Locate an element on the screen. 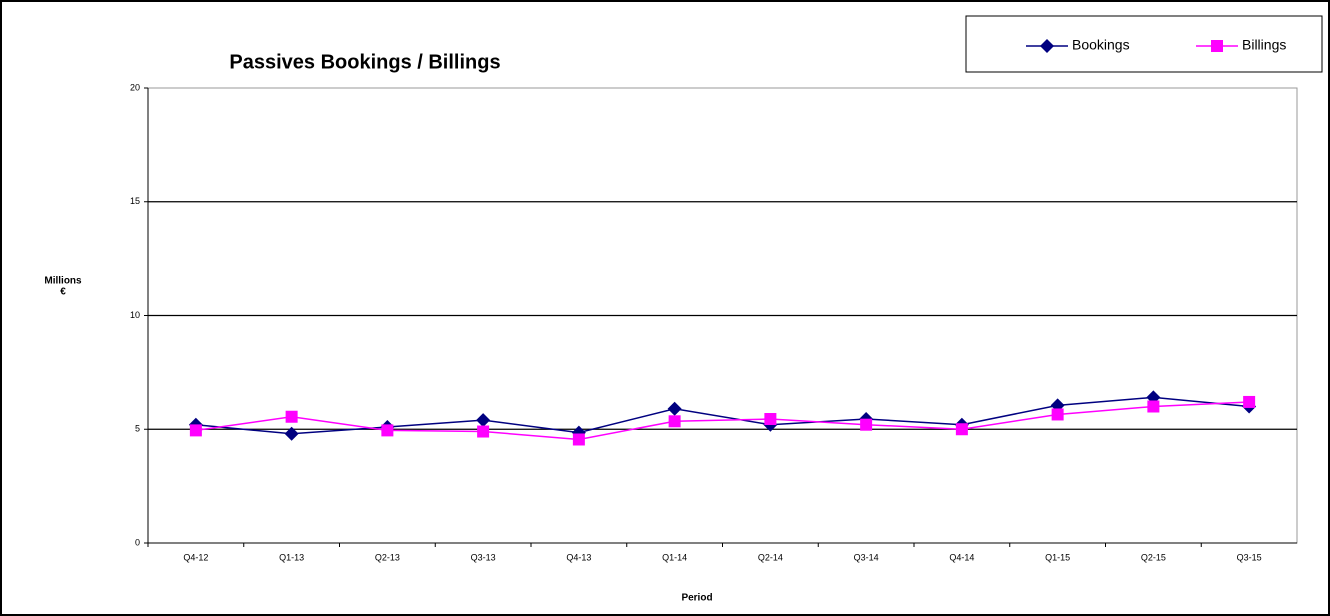 The height and width of the screenshot is (616, 1330). x-tick-label: Q1-14 is located at coordinates (674, 557).